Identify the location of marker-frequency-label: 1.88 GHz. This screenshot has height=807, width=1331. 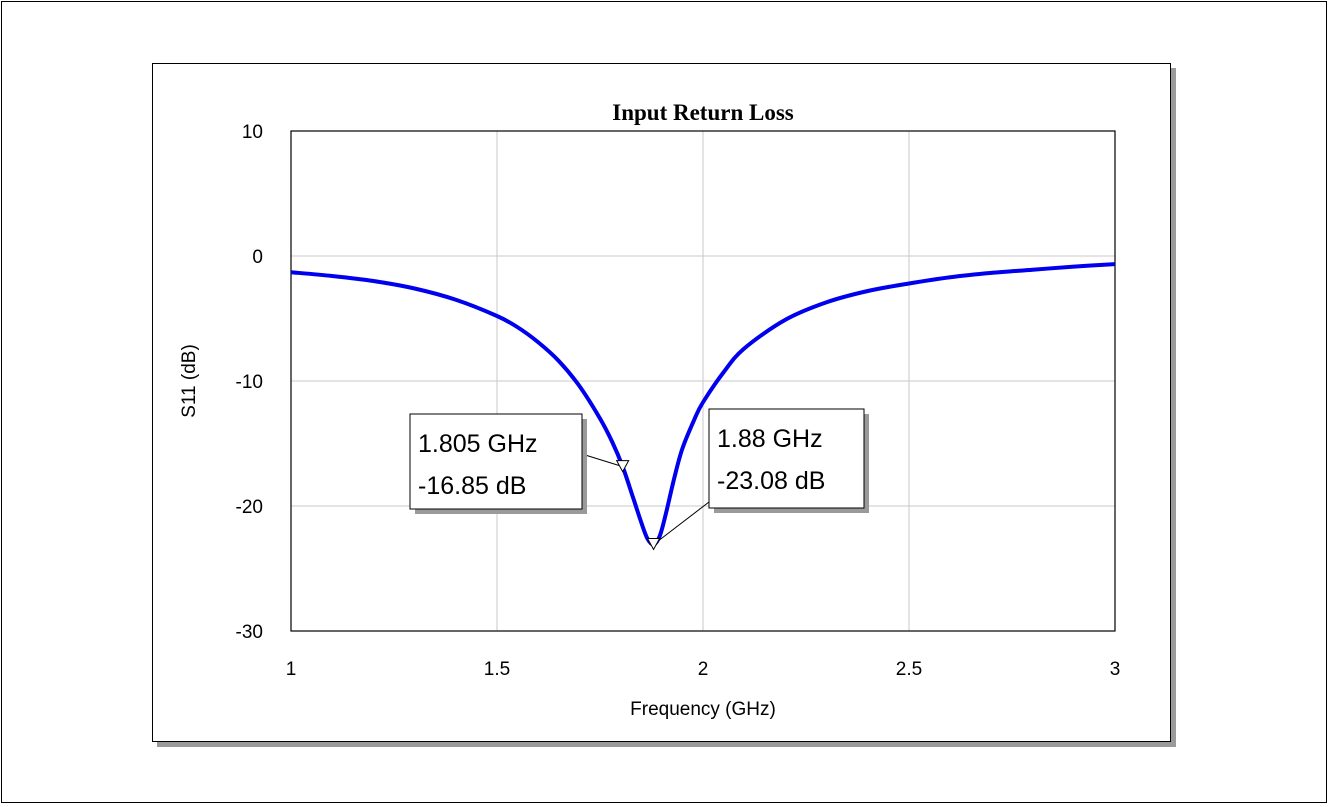
(770, 439).